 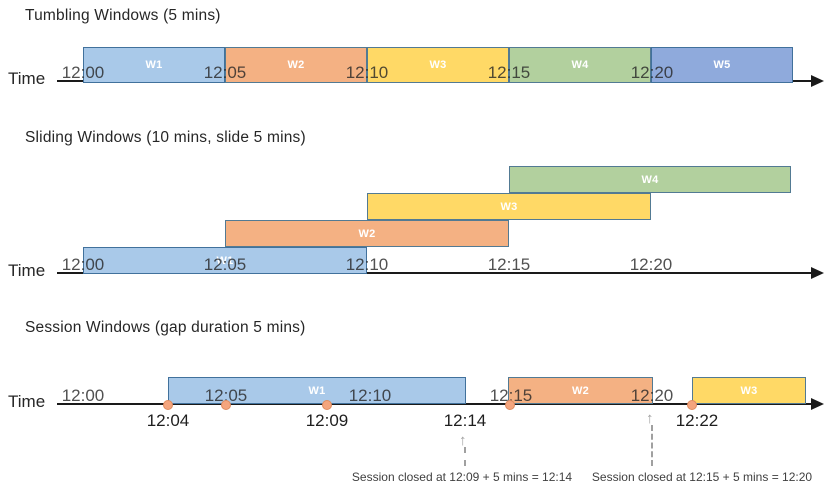 I want to click on session-event-time-label: 12:09, so click(x=327, y=420).